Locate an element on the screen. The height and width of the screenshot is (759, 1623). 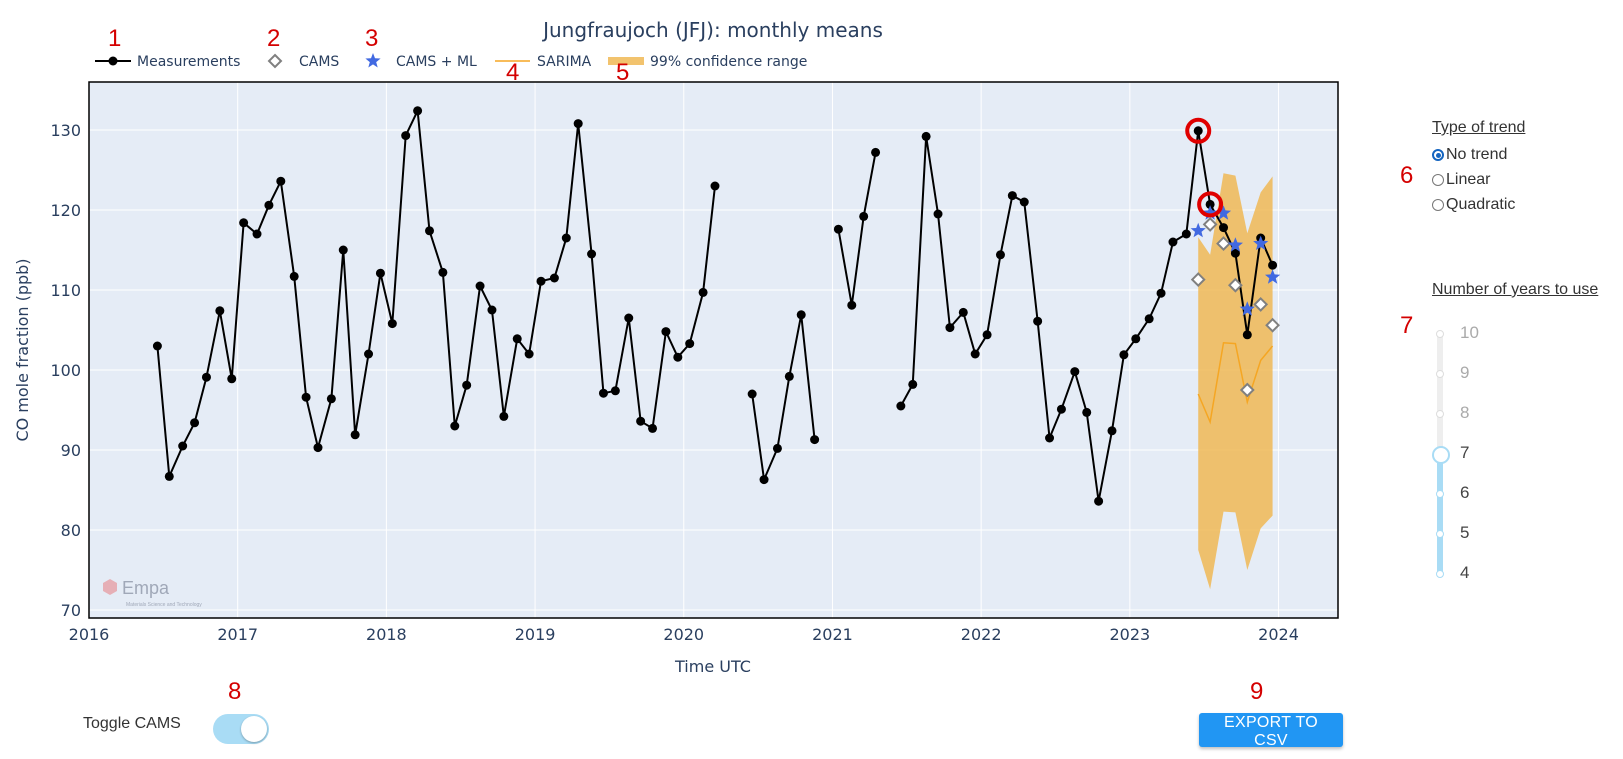
chart-title: Jungfraujoch (JFJ): monthly means is located at coordinates (712, 30).